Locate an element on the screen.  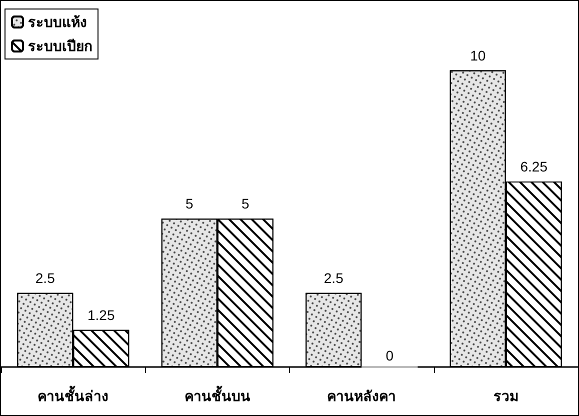
legend-label: ระบบเปียก is located at coordinates (60, 46).